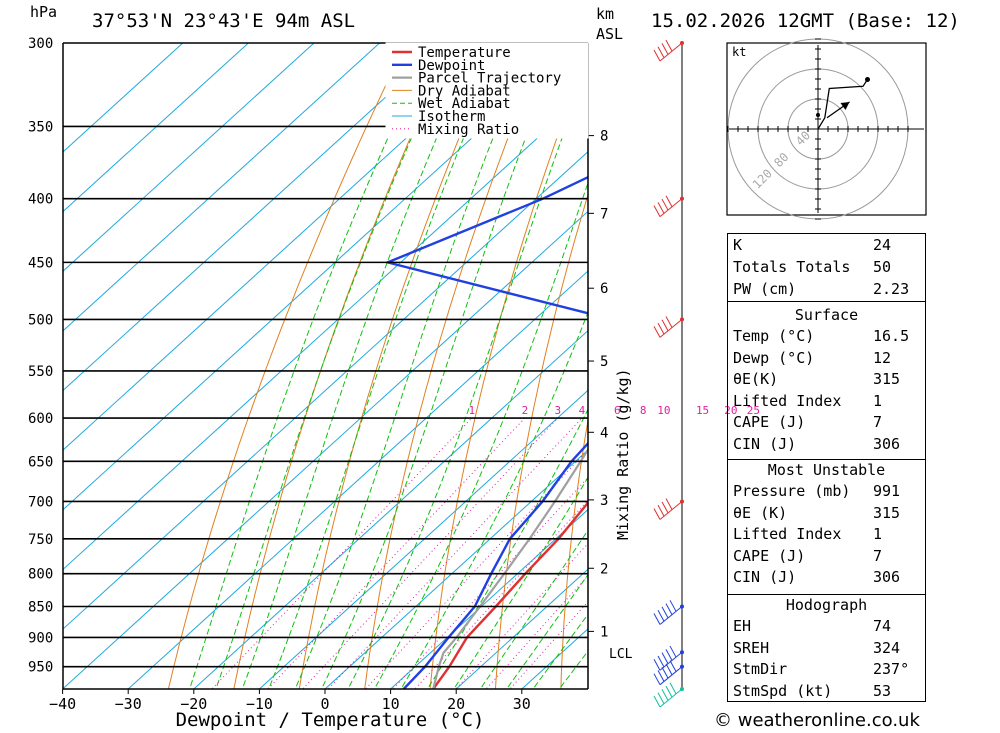  I want to click on asl-label: ASL, so click(610, 34).